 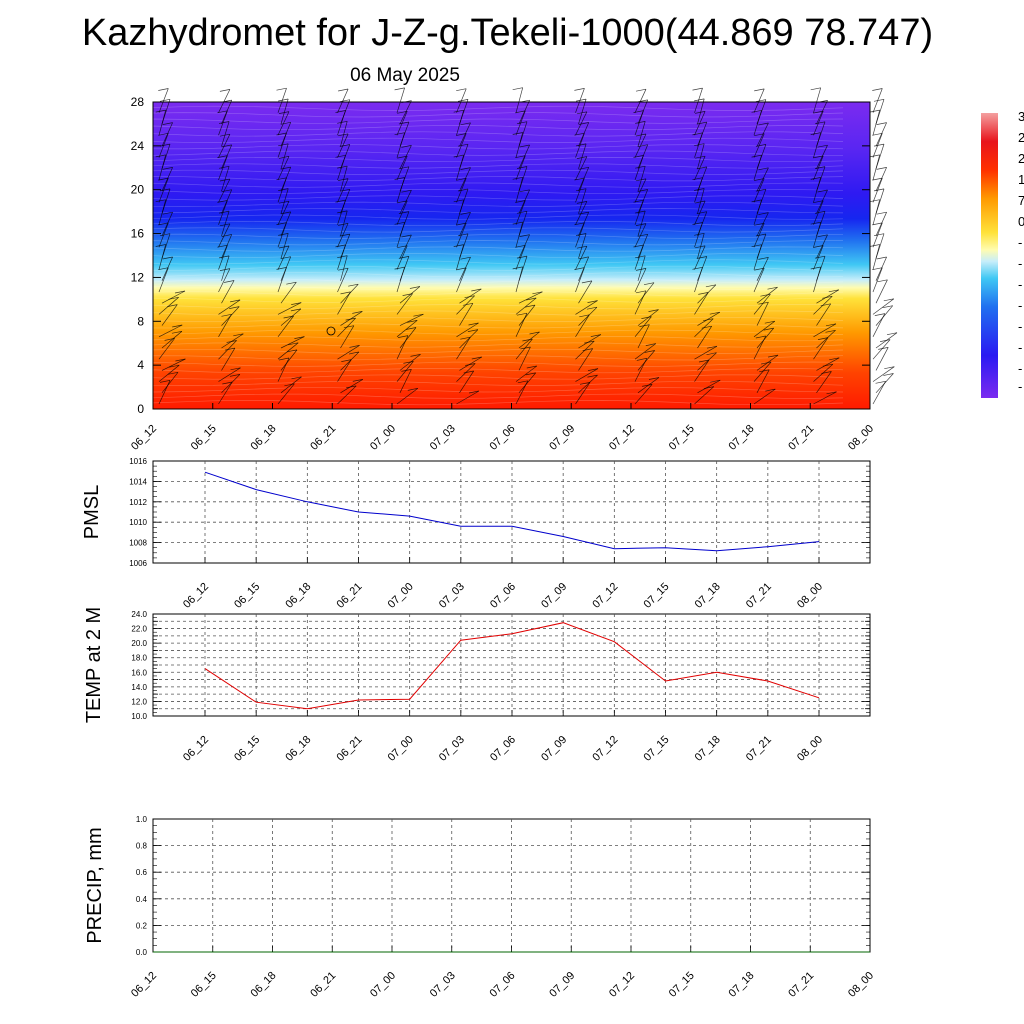 I want to click on pmsl-xtick-label: 07_09, so click(x=554, y=596).